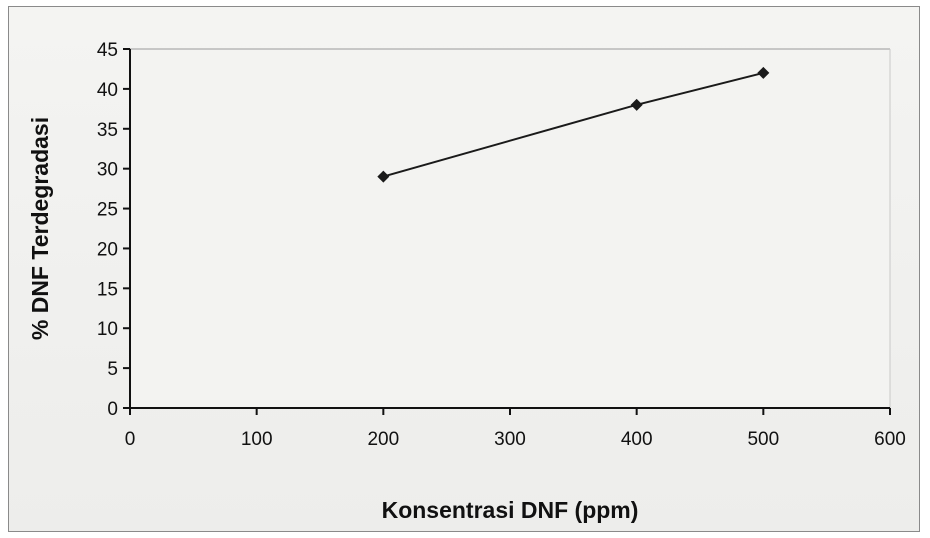  What do you see at coordinates (573, 124) in the screenshot?
I see `series-layer` at bounding box center [573, 124].